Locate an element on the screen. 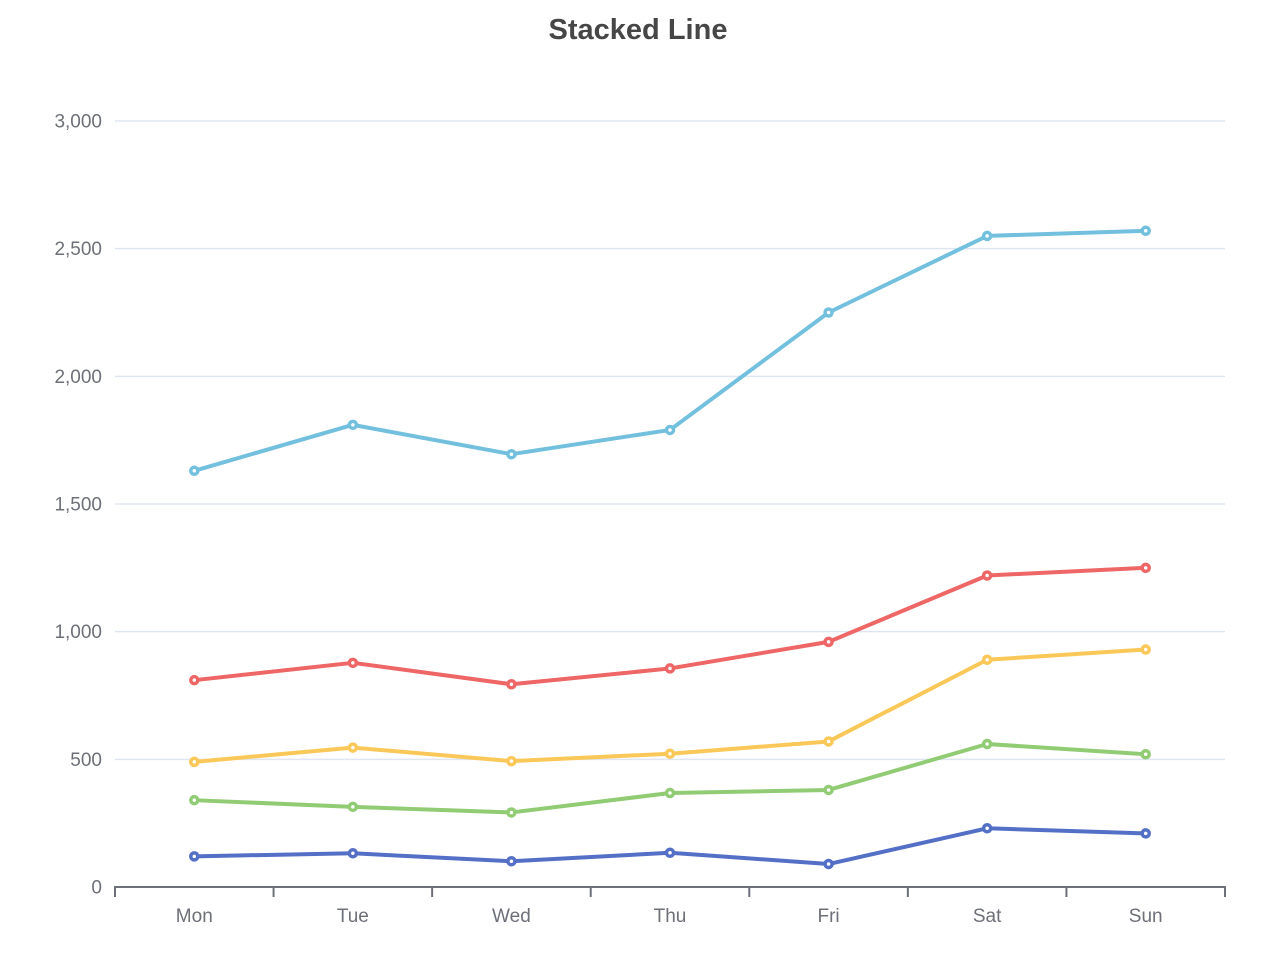 This screenshot has width=1276, height=956. datapoint-series-yellow-sat is located at coordinates (987, 660).